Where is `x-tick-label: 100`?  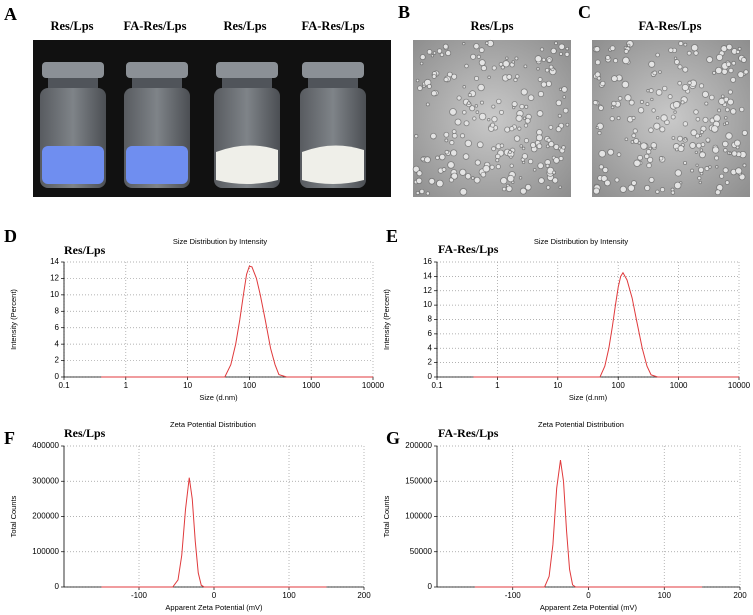
x-tick-label: 100 is located at coordinates (289, 595).